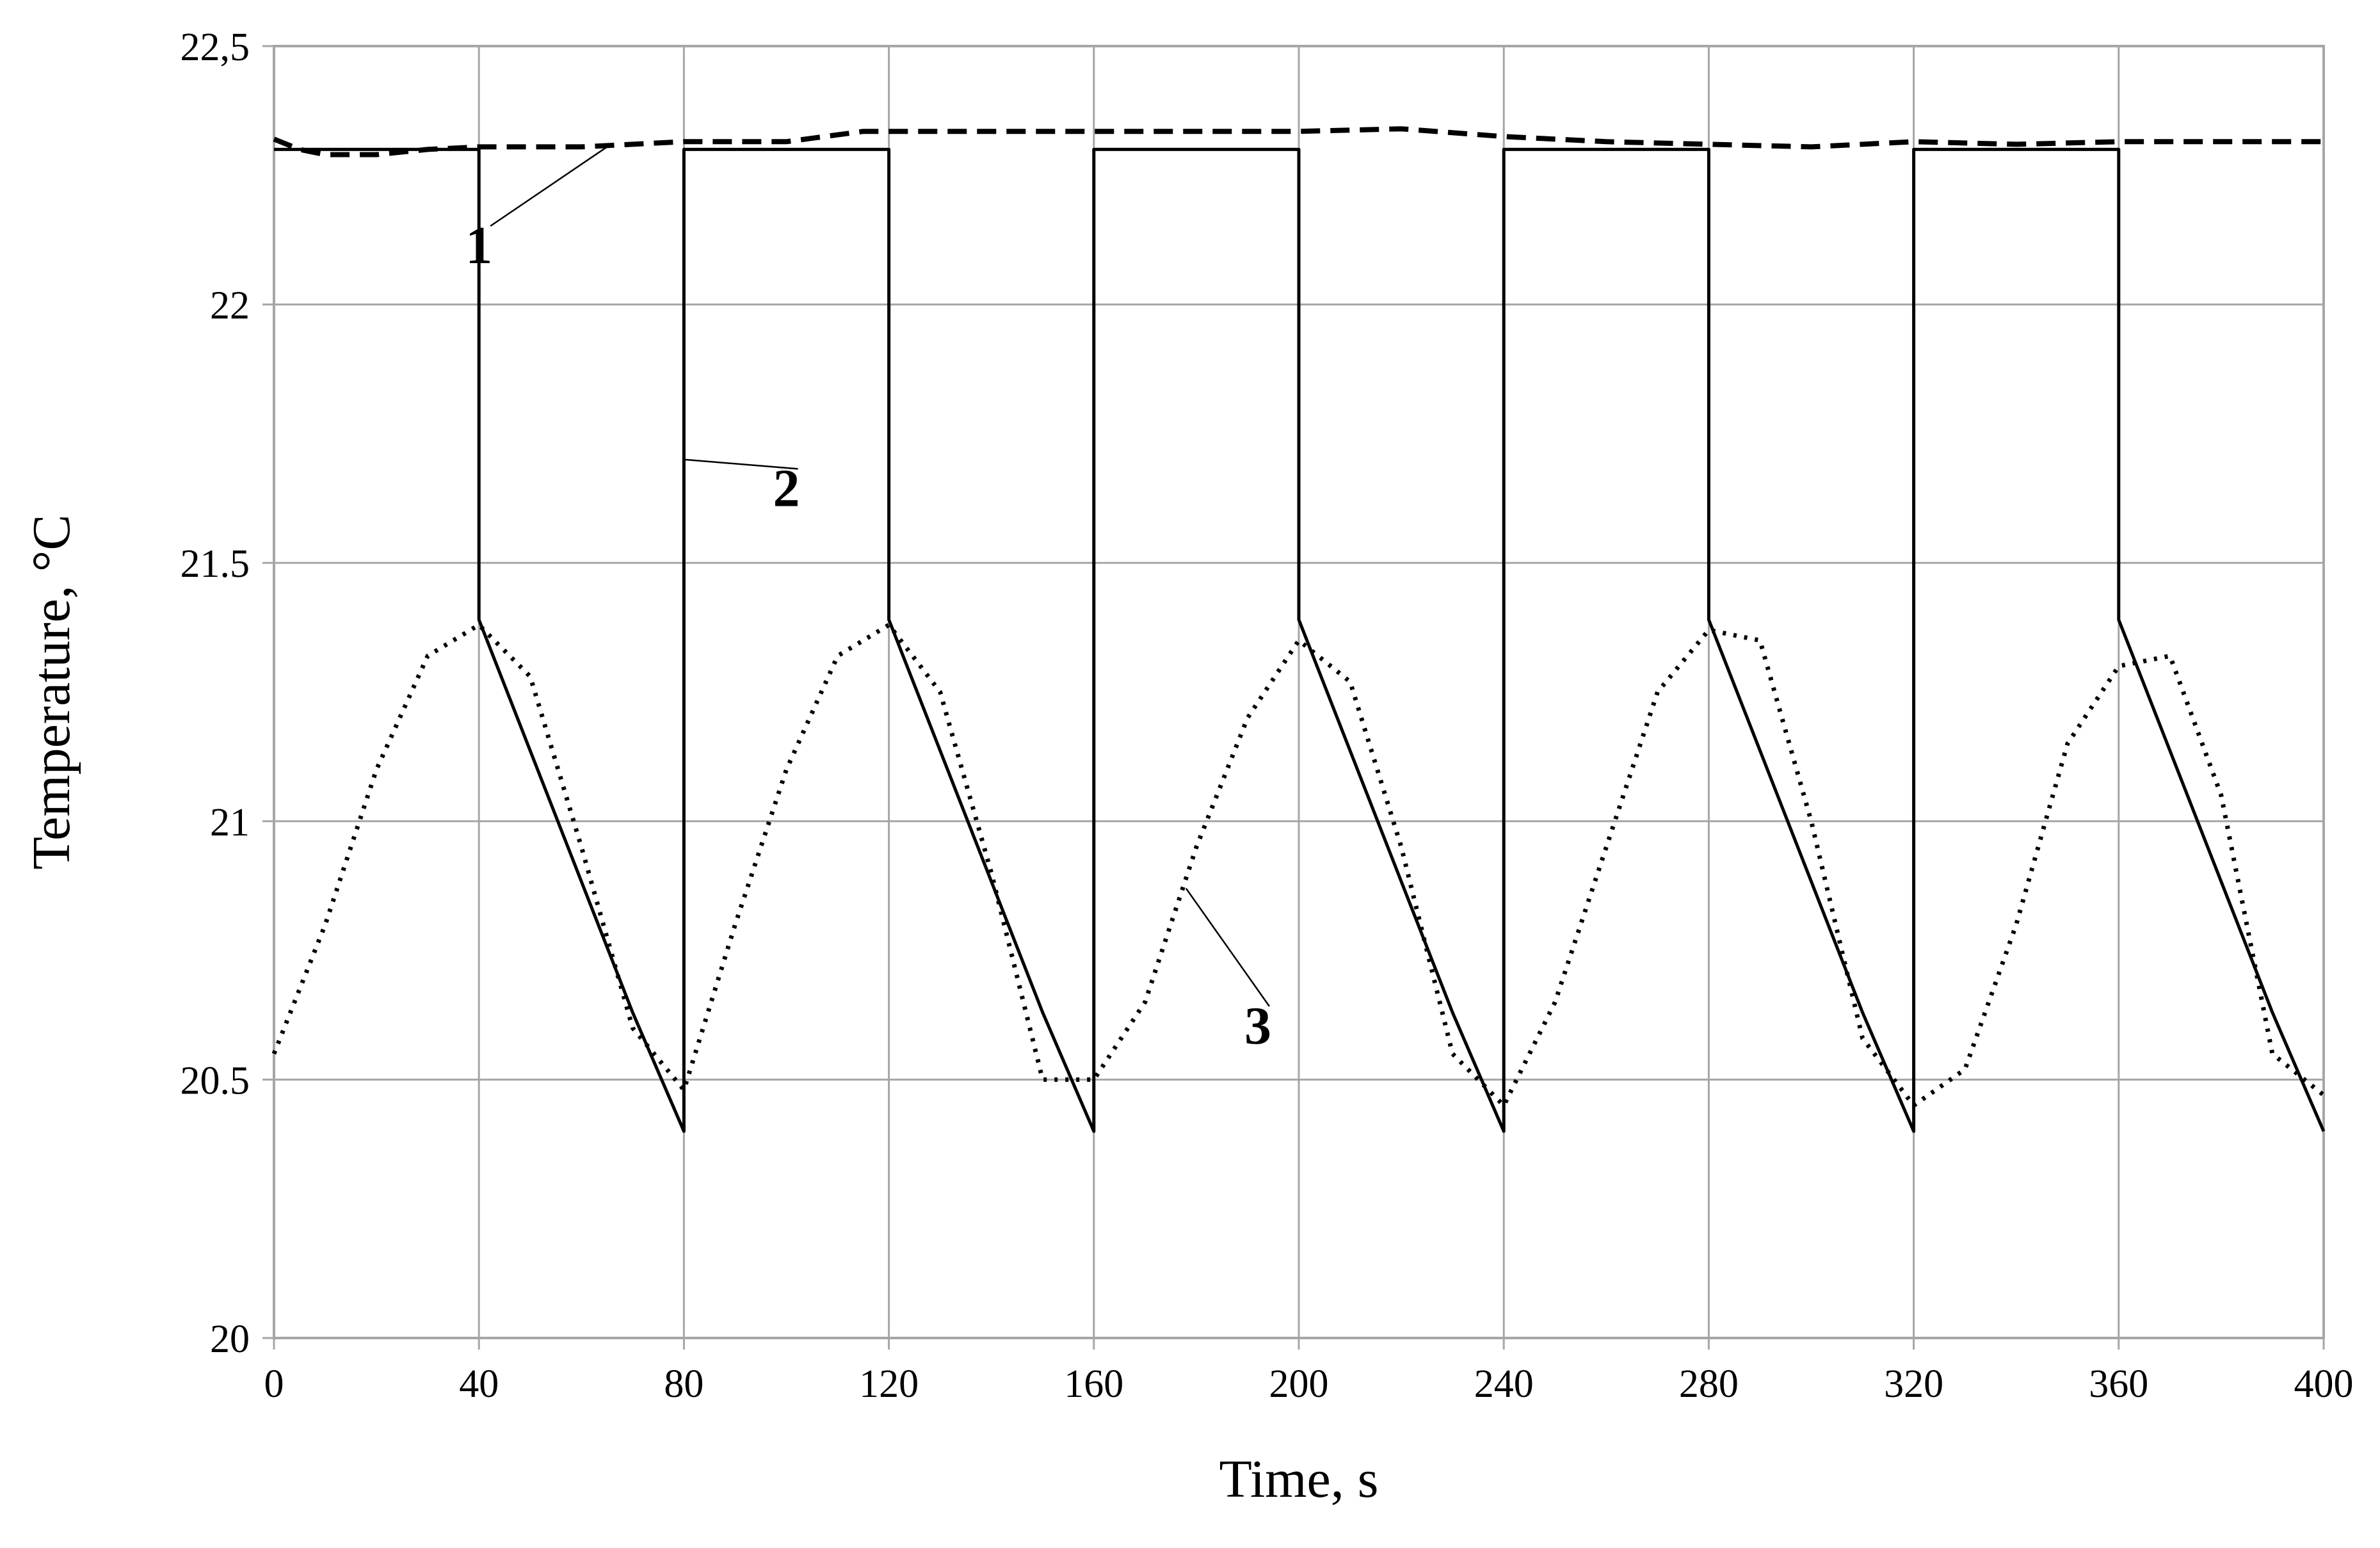  What do you see at coordinates (216, 564) in the screenshot?
I see `y-tick-label: 21.5` at bounding box center [216, 564].